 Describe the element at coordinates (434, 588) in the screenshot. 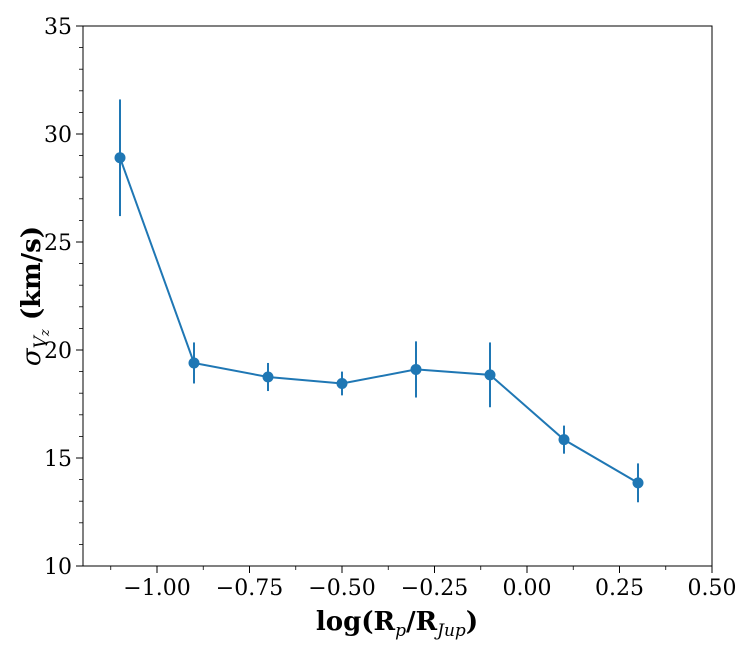

I see `x-tick-label: −0.25` at that location.